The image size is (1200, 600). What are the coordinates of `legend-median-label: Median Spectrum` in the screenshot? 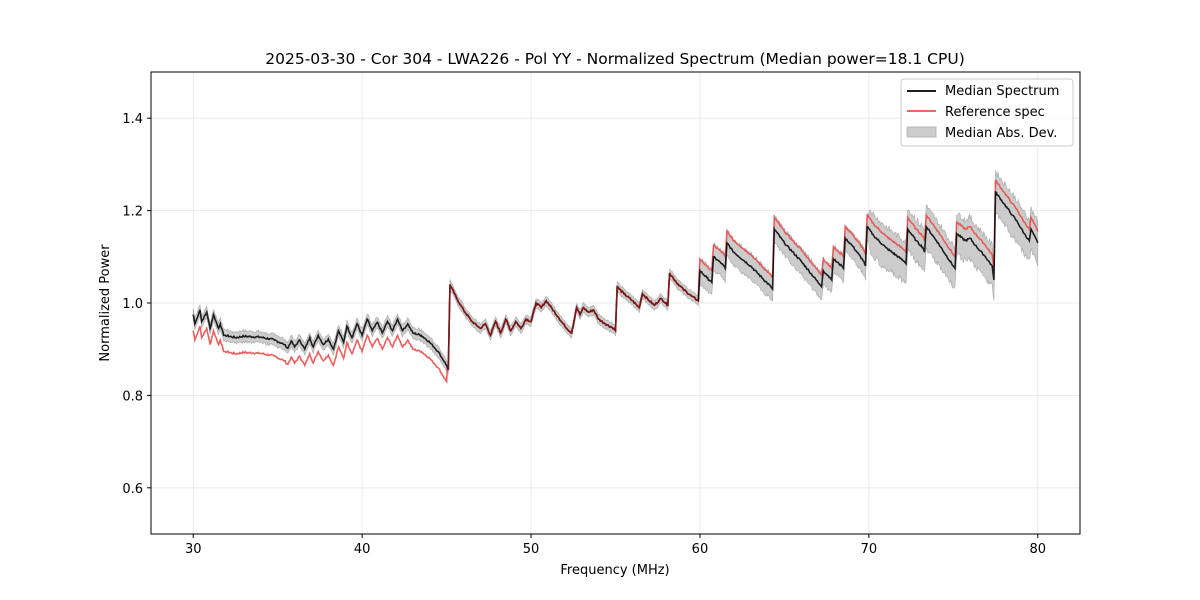 It's located at (1002, 91).